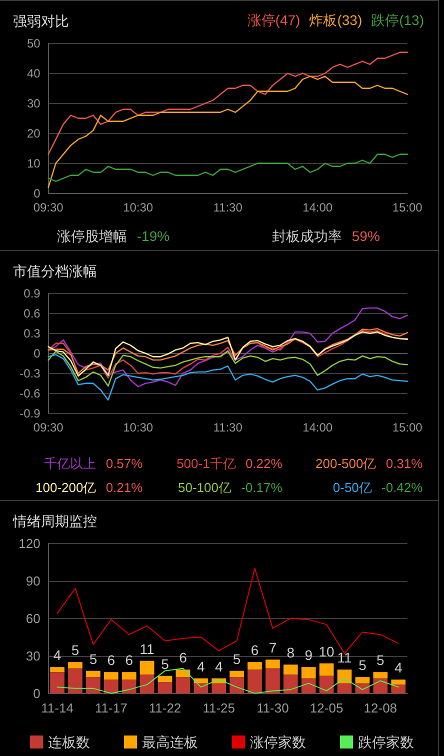 Image resolution: width=444 pixels, height=756 pixels. Describe the element at coordinates (326, 236) in the screenshot. I see `text: 封板成功率 59%` at that location.